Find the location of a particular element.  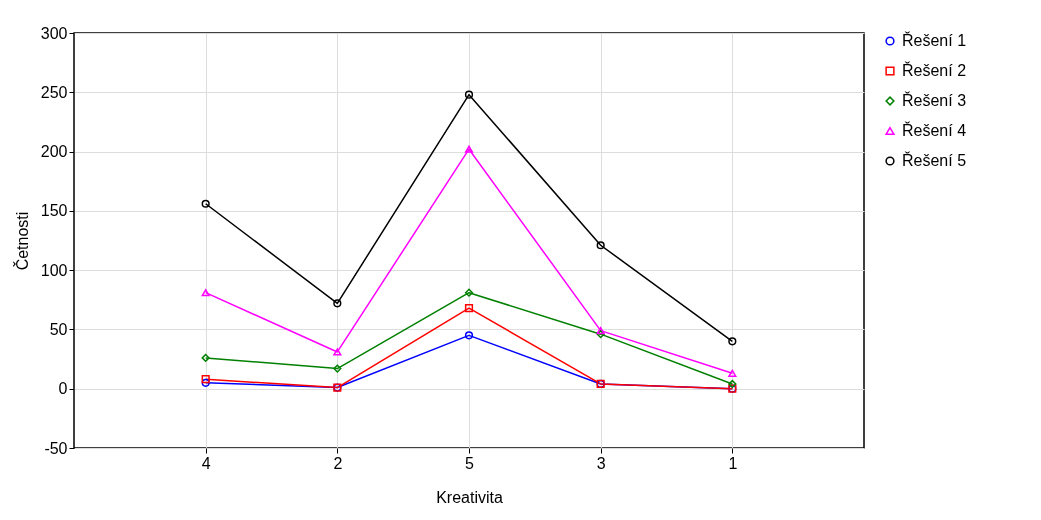

x-tick-label: 4 is located at coordinates (206, 463).